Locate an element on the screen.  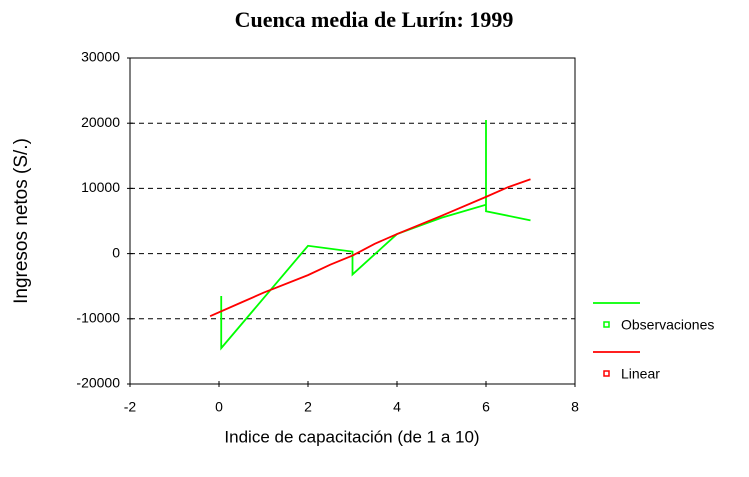
x-tick-label: 0 is located at coordinates (219, 407).